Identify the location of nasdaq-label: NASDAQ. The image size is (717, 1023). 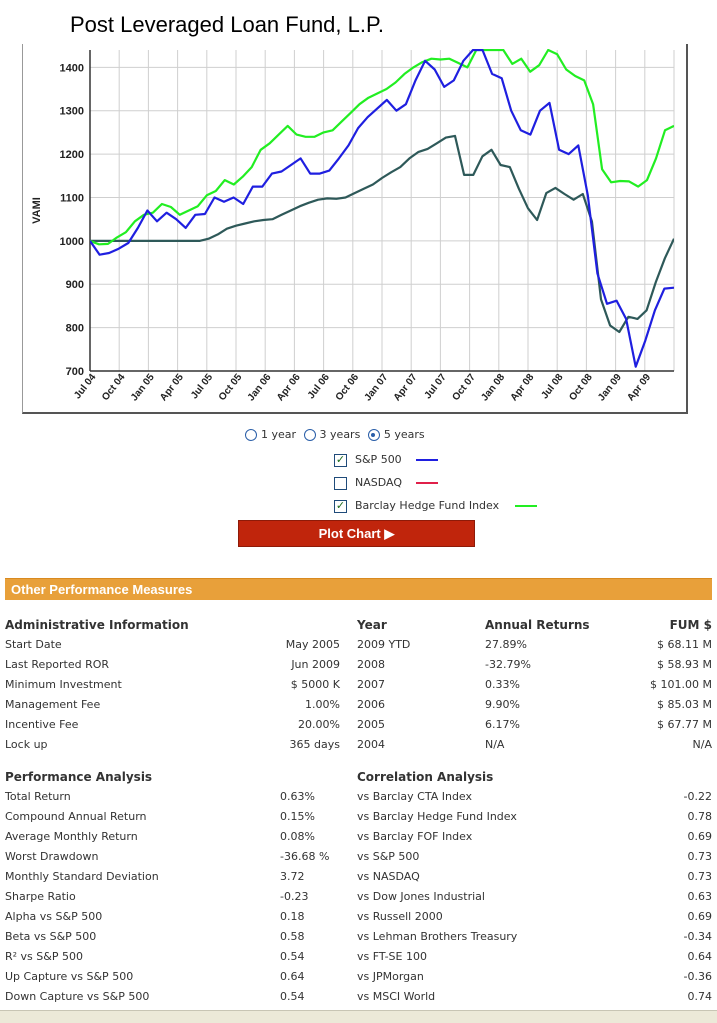
(379, 482).